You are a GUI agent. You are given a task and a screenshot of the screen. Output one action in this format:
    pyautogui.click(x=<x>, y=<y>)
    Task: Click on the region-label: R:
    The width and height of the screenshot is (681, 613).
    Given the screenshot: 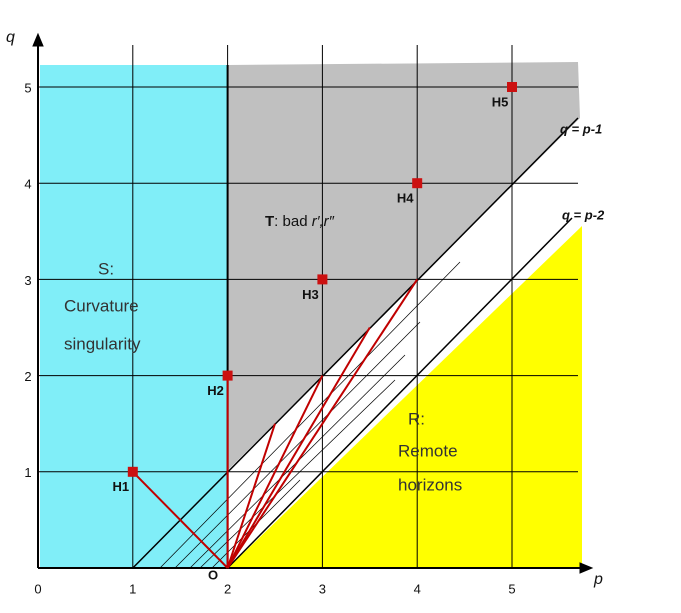 What is the action you would take?
    pyautogui.click(x=416, y=418)
    